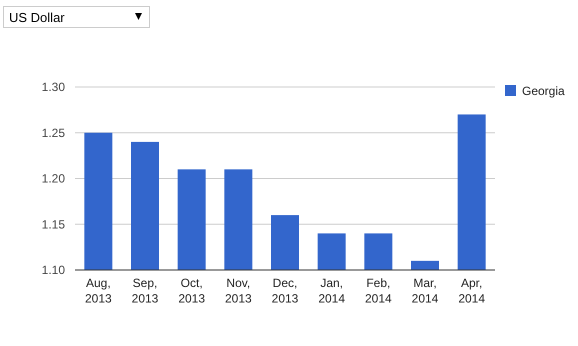 The width and height of the screenshot is (578, 346). What do you see at coordinates (378, 291) in the screenshot?
I see `x-tick-label: Feb, 2014` at bounding box center [378, 291].